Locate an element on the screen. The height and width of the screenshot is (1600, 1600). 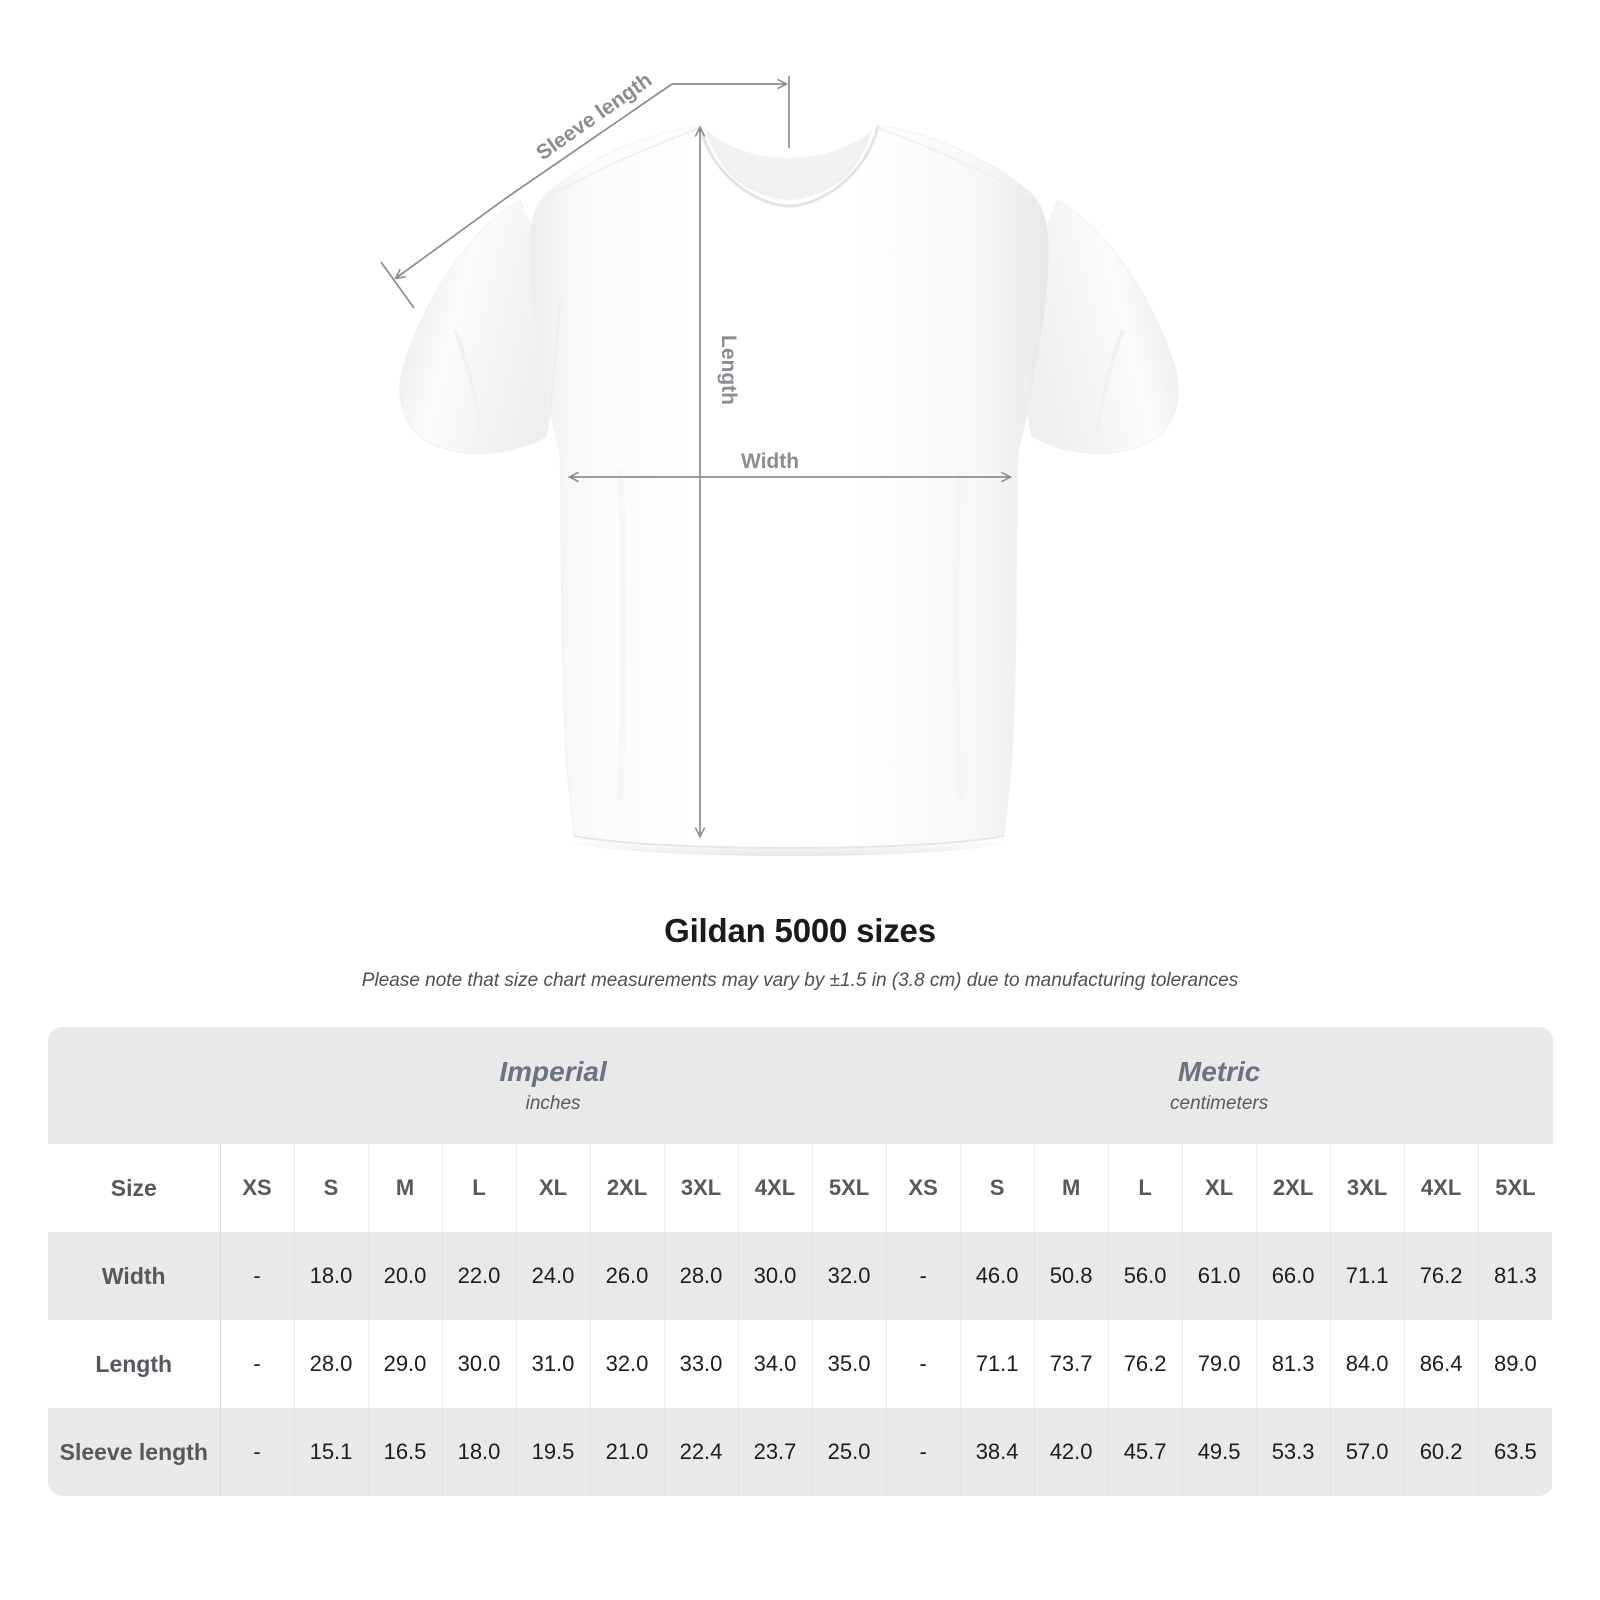
sleeve-end-tick is located at coordinates (397, 285).